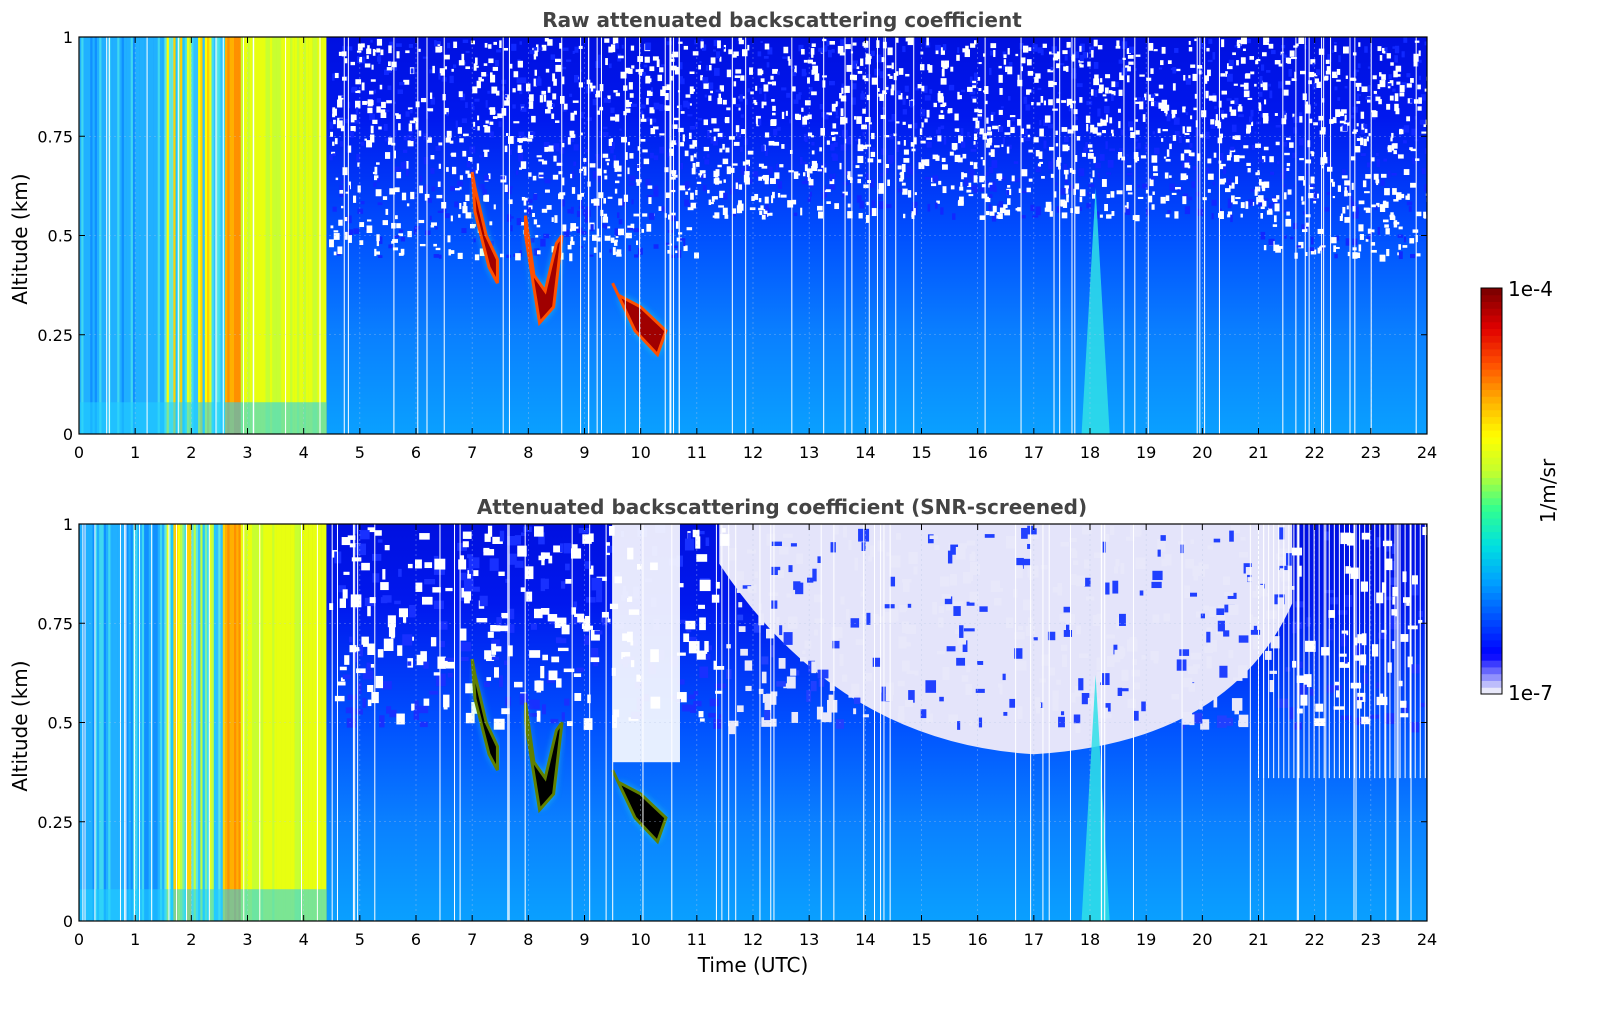 This screenshot has height=1020, width=1621. I want to click on colorbar: 1e-4 1e-7 1/m/sr, so click(1520, 491).